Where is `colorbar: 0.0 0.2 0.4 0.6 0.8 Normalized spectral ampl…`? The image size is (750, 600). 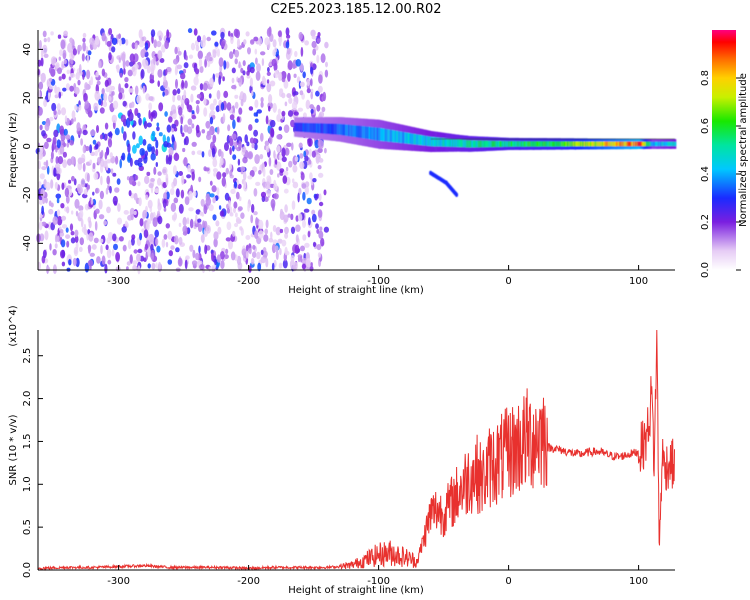 colorbar: 0.0 0.2 0.4 0.6 0.8 Normalized spectral ampl… is located at coordinates (724, 154).